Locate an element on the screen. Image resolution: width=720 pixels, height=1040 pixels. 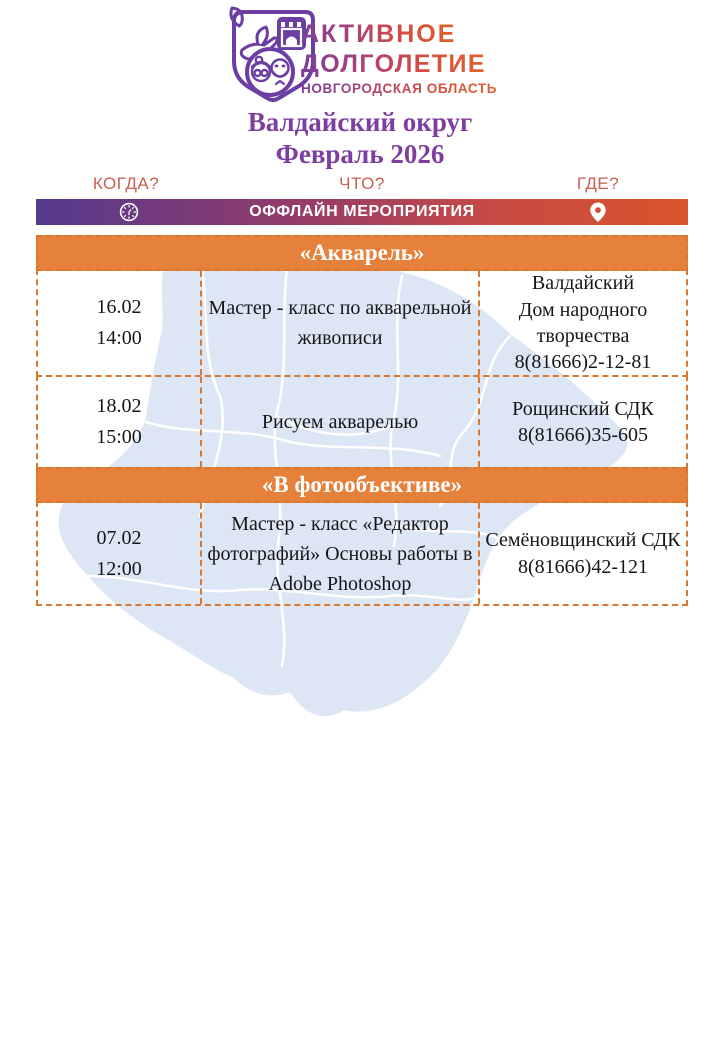
event-title: Рисуем акварелью is located at coordinates (340, 422).